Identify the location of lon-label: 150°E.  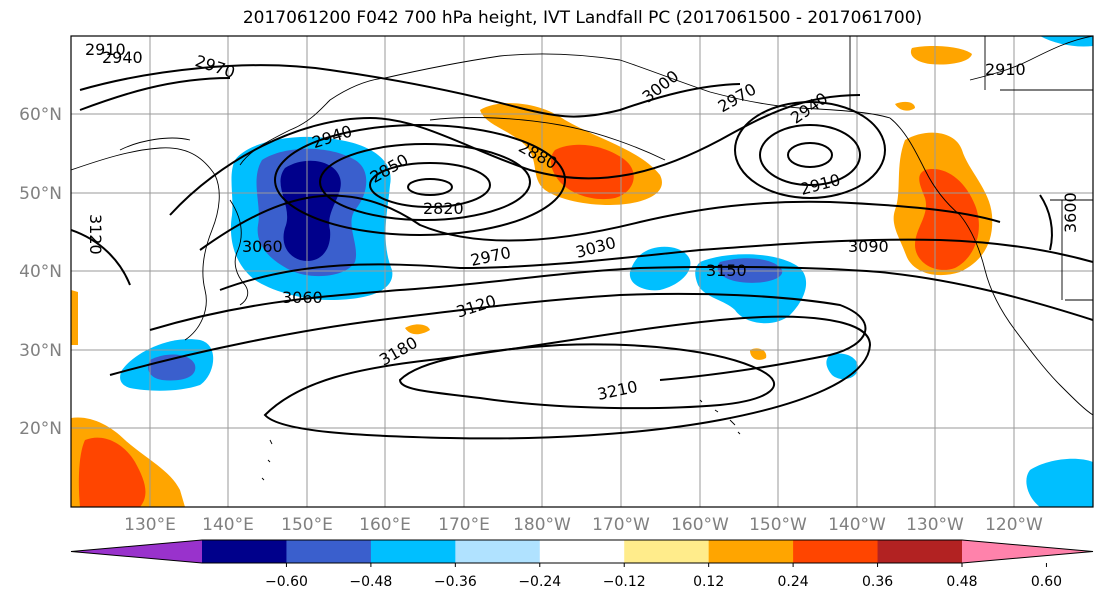
(307, 525).